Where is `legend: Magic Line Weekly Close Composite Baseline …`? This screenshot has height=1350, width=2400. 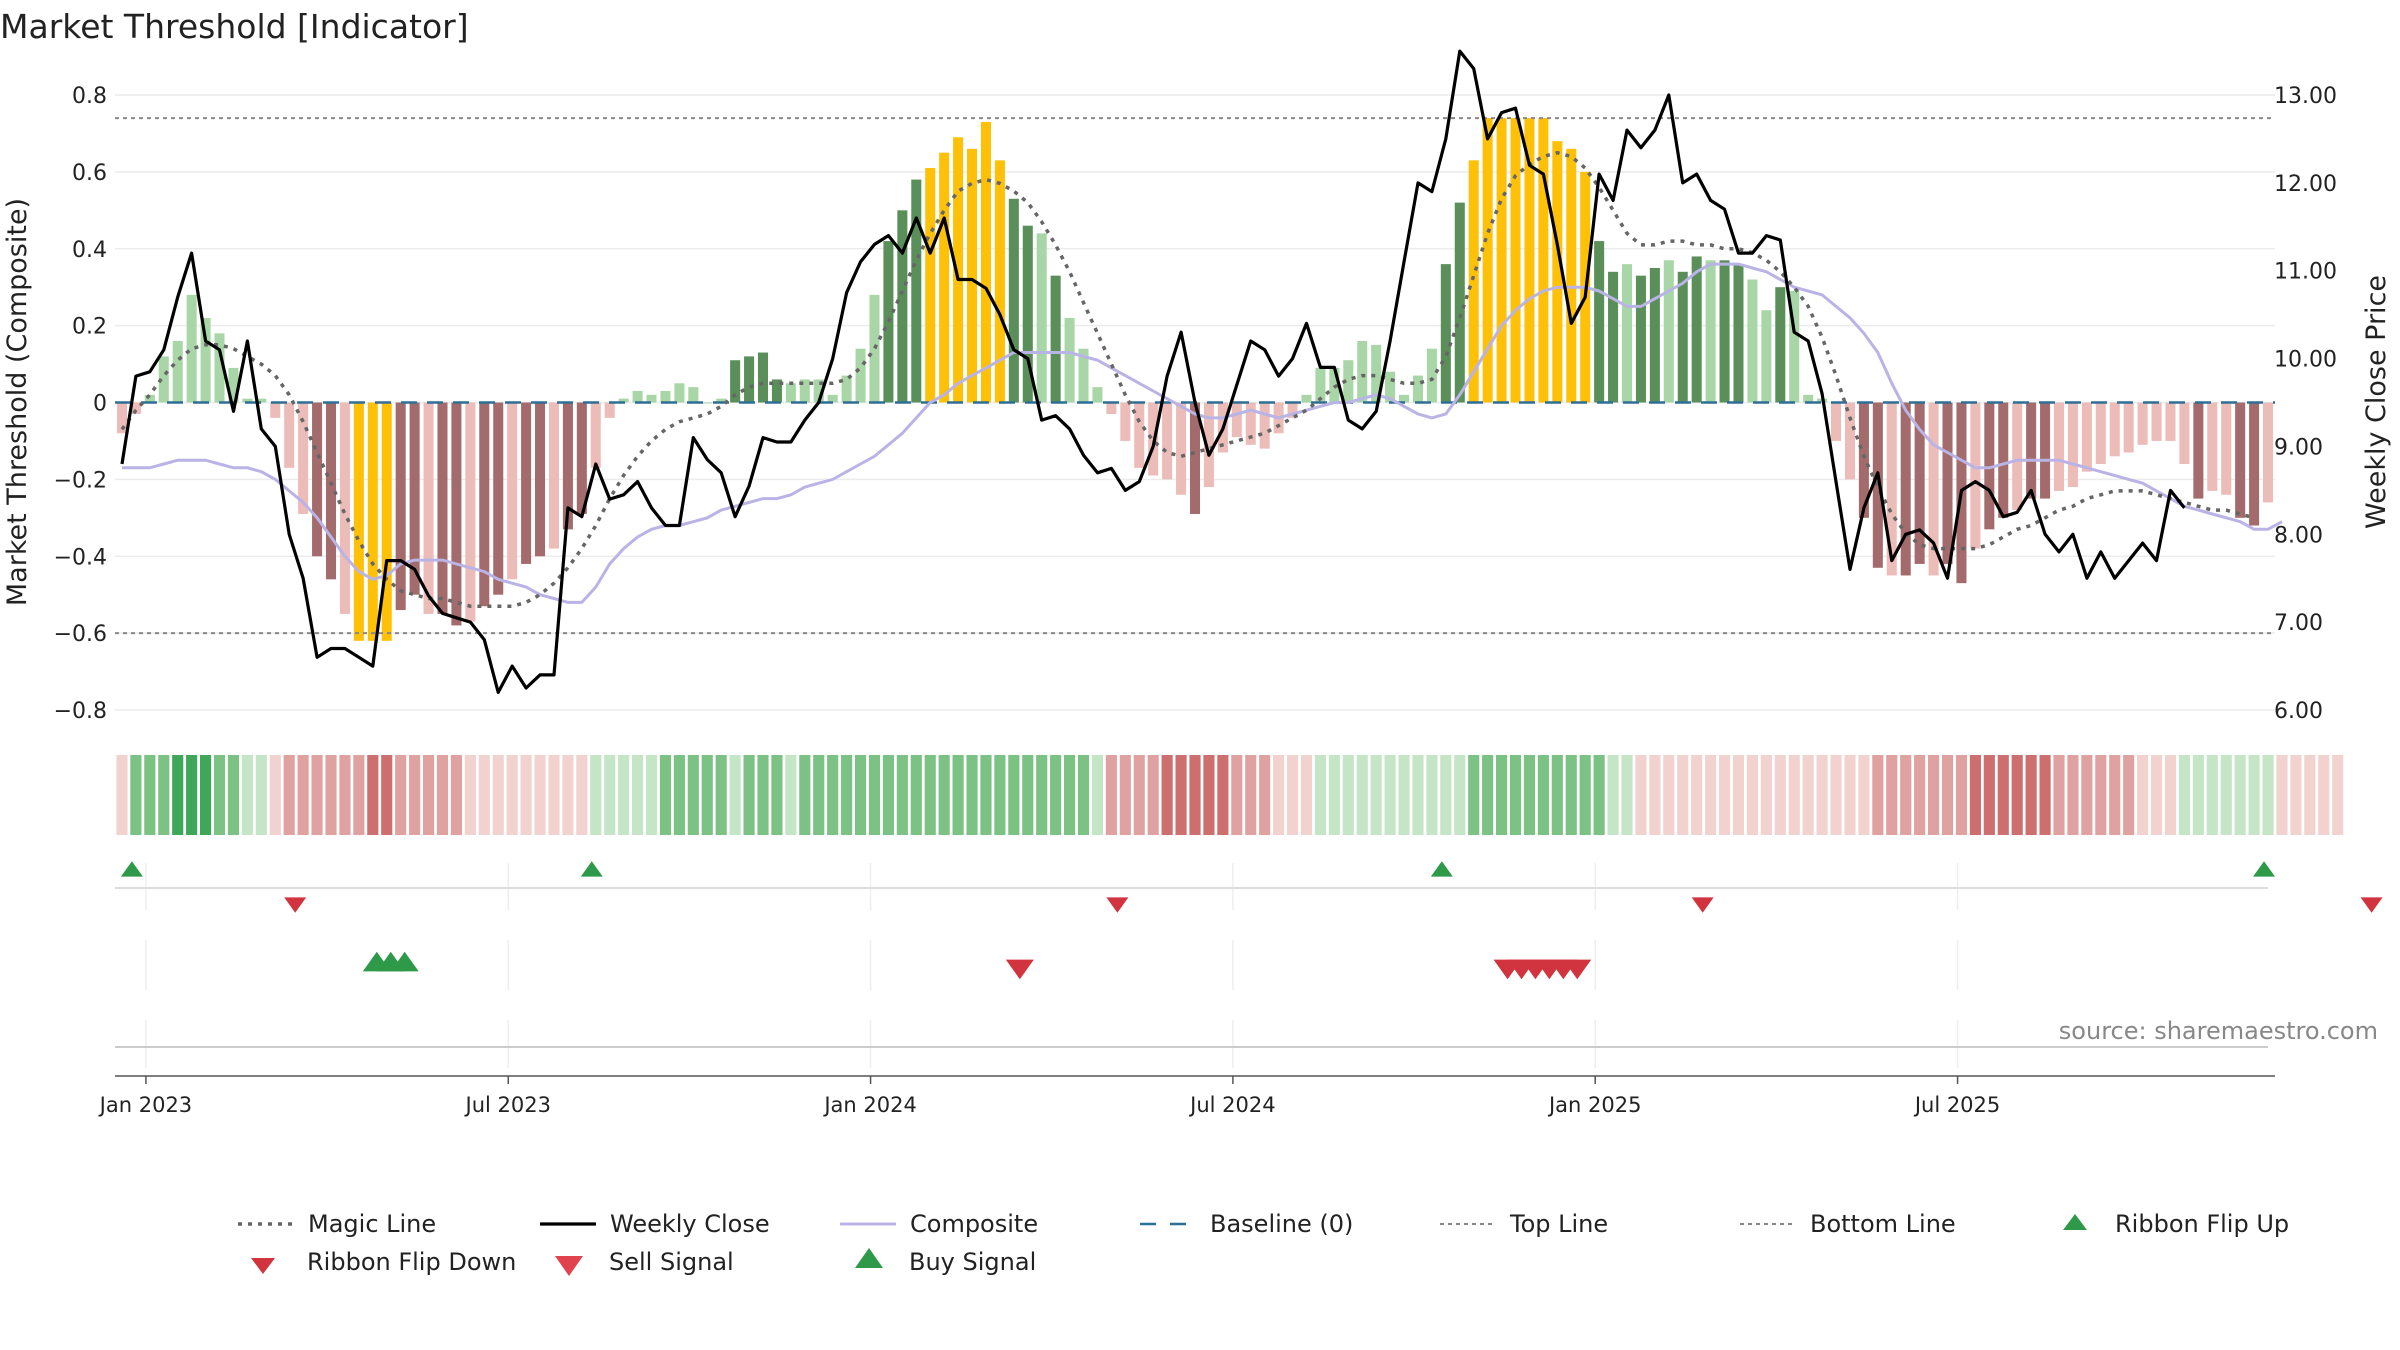 legend: Magic Line Weekly Close Composite Baseline … is located at coordinates (1263, 1243).